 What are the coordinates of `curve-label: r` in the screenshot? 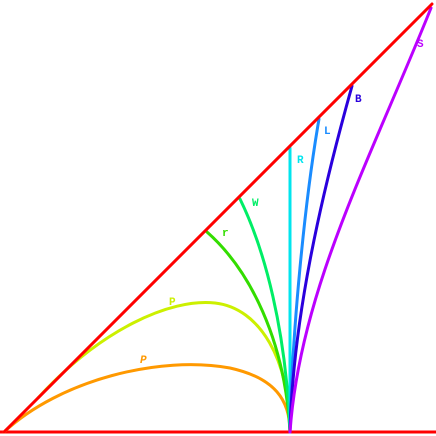 It's located at (225, 234).